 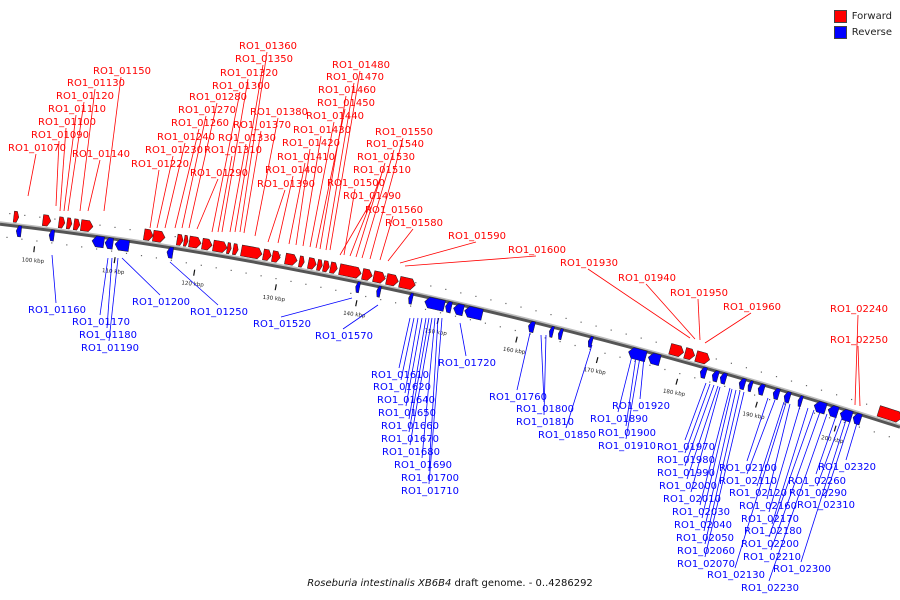 What do you see at coordinates (219, 312) in the screenshot?
I see `gene-label: RO1_01250` at bounding box center [219, 312].